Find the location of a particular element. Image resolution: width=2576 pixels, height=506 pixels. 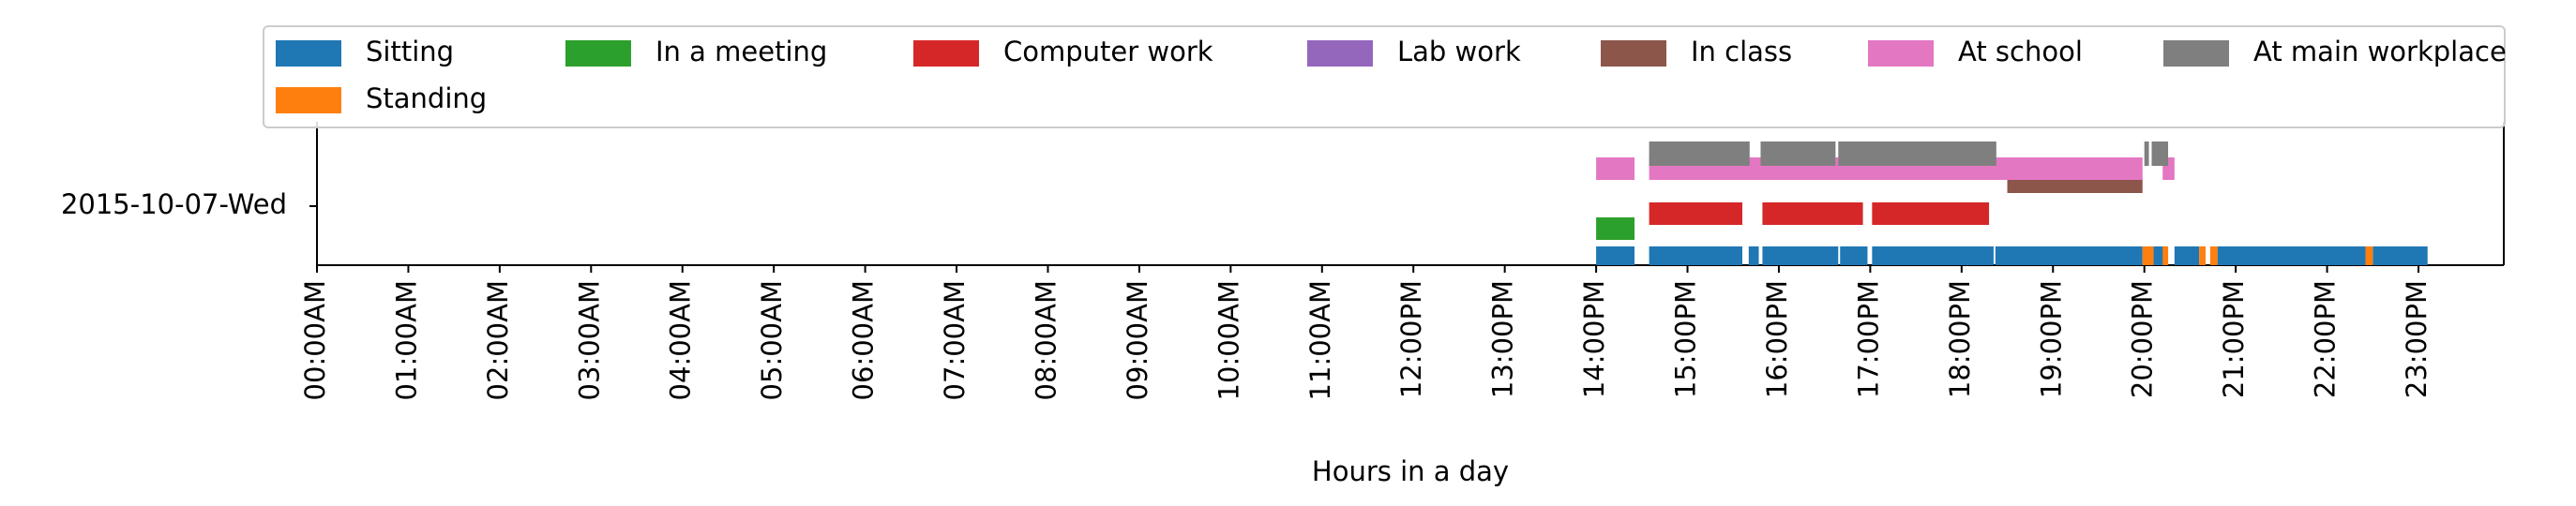

x-tick-label: 21:00PM is located at coordinates (2234, 339).